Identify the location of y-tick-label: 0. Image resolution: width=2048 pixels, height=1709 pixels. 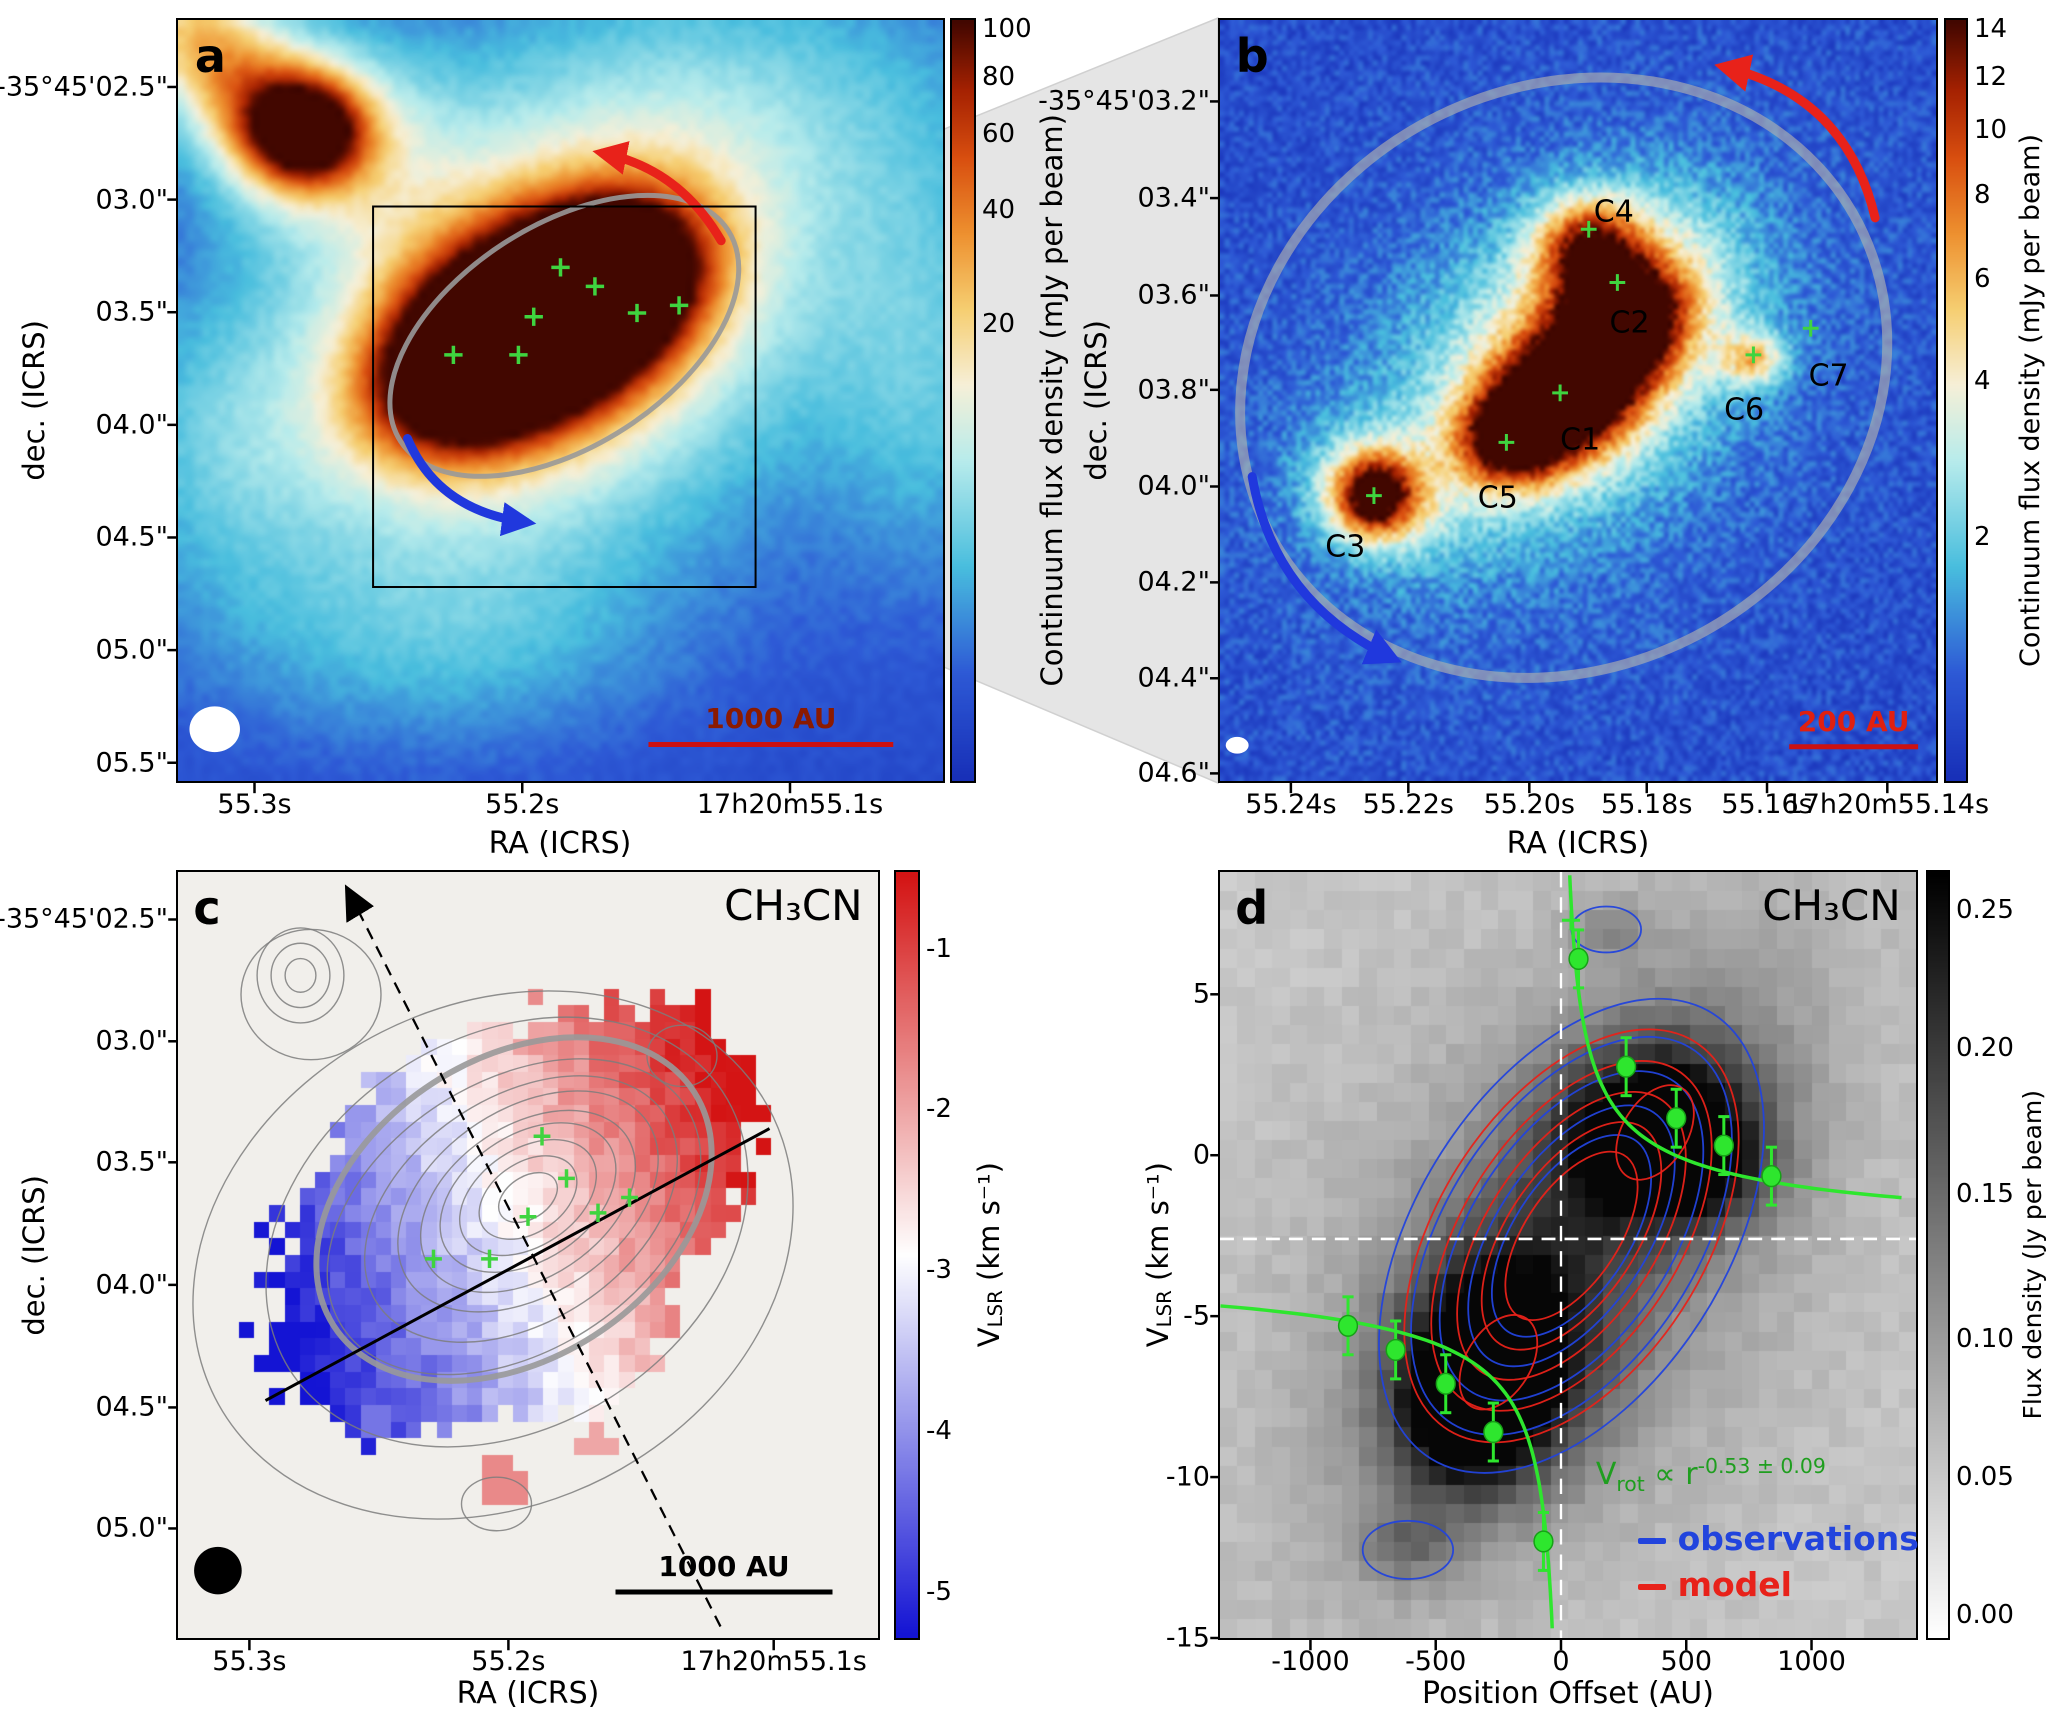
(1201, 1155).